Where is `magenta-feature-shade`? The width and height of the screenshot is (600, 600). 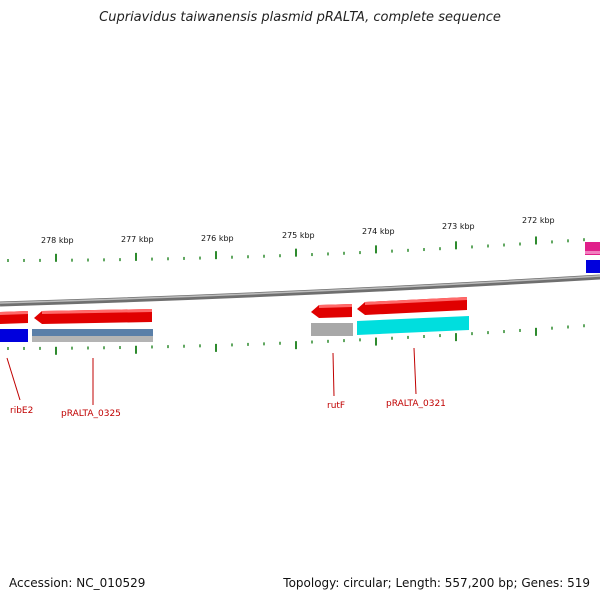
magenta-feature-shade is located at coordinates (592, 252).